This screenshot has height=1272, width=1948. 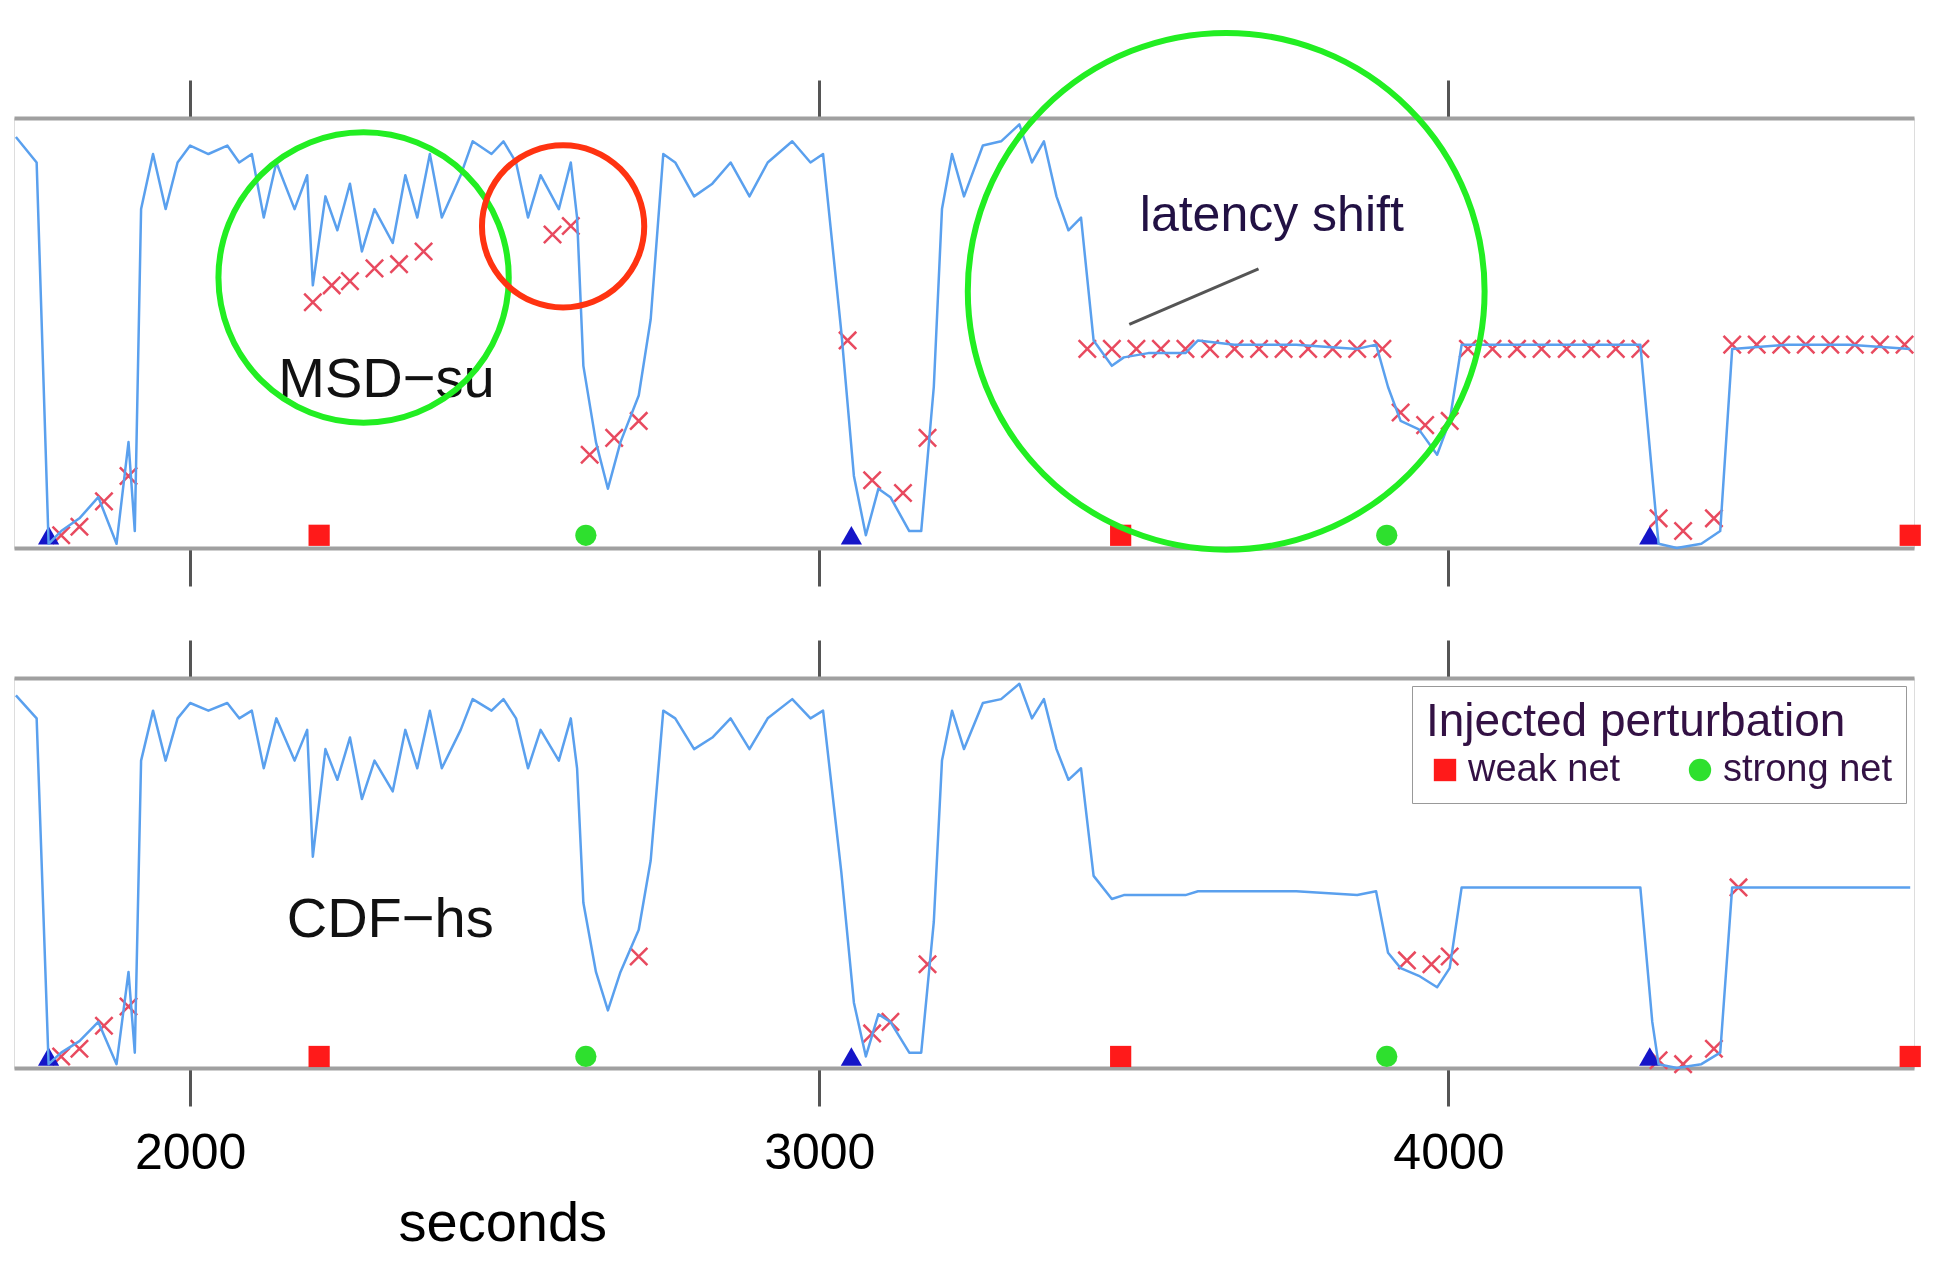 I want to click on x-tick-label: 4000, so click(x=1449, y=1151).